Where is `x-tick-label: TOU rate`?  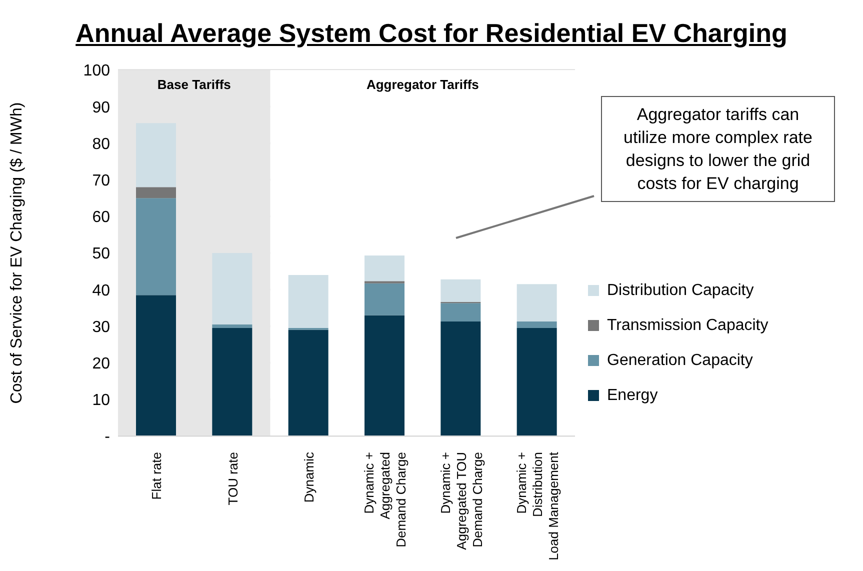
x-tick-label: TOU rate is located at coordinates (232, 479).